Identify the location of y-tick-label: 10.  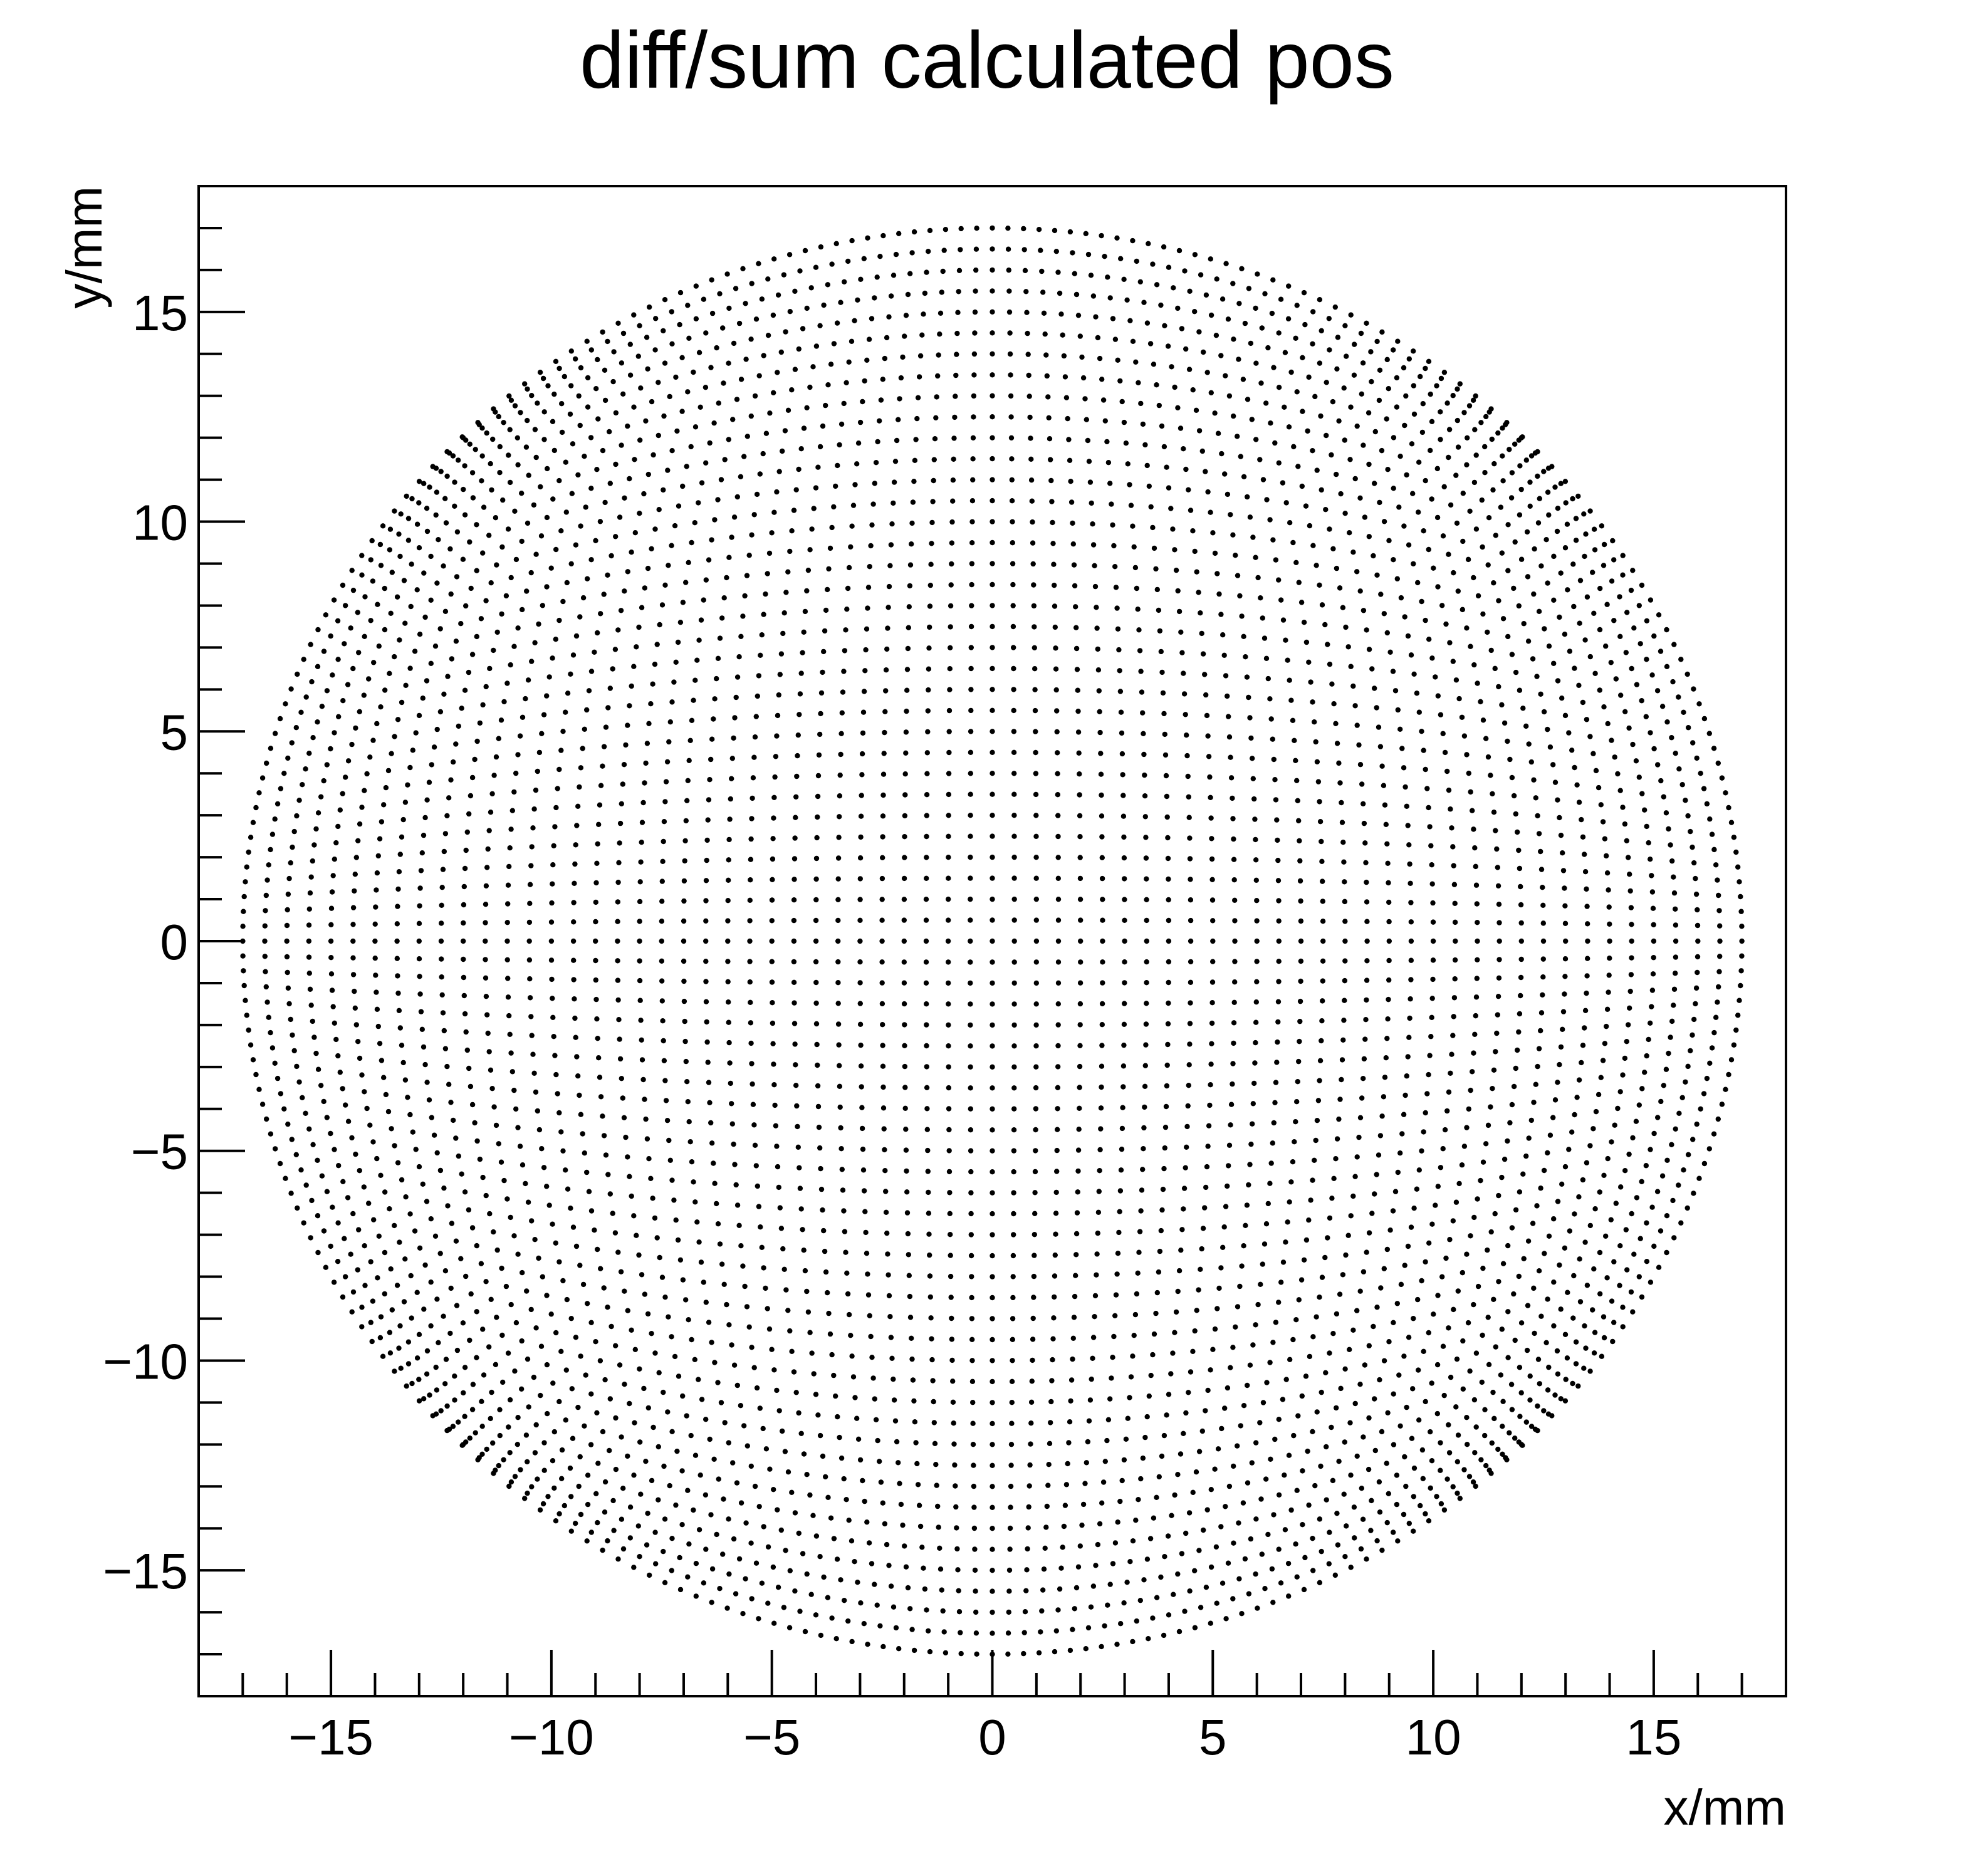
(160, 523).